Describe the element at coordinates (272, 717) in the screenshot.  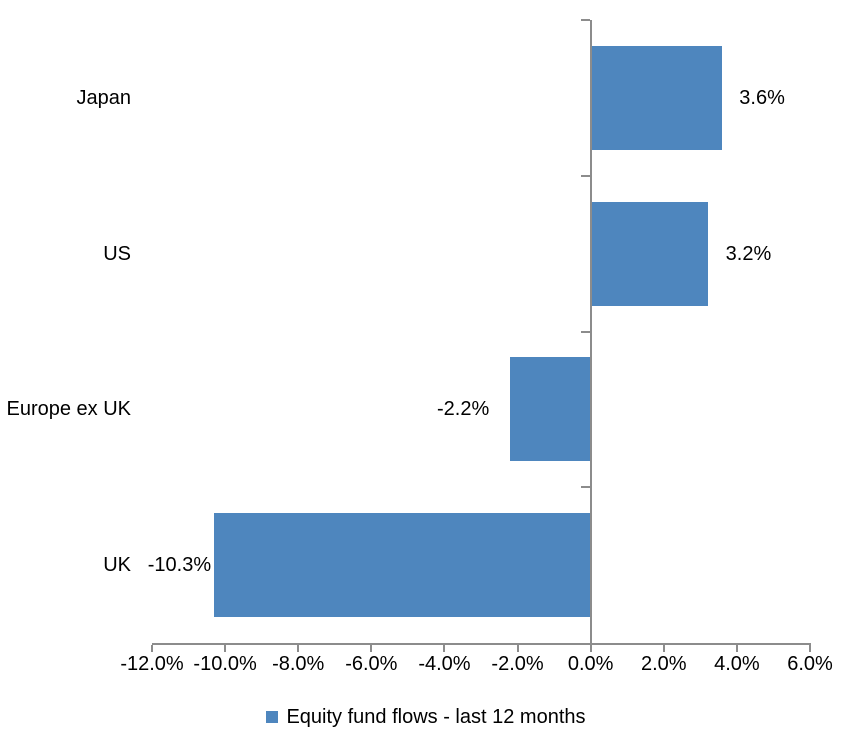
I see `legend-marker-icon` at that location.